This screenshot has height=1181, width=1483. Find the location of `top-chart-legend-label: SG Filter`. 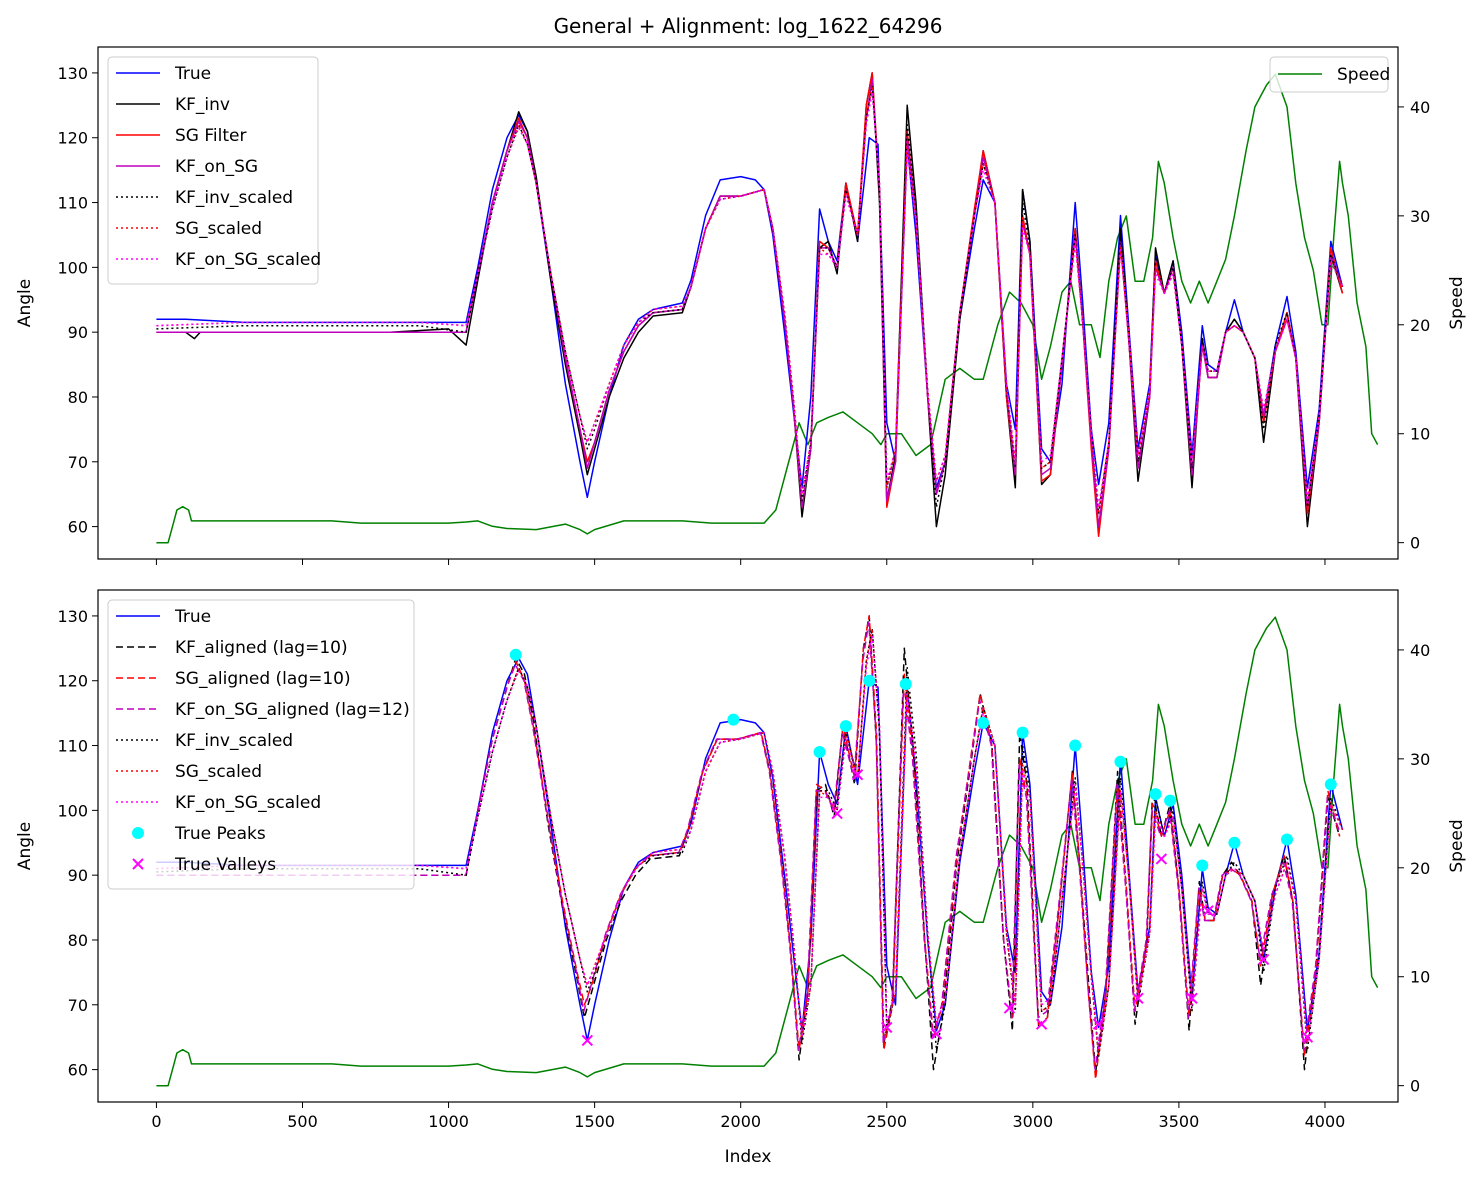

top-chart-legend-label: SG Filter is located at coordinates (210, 136).